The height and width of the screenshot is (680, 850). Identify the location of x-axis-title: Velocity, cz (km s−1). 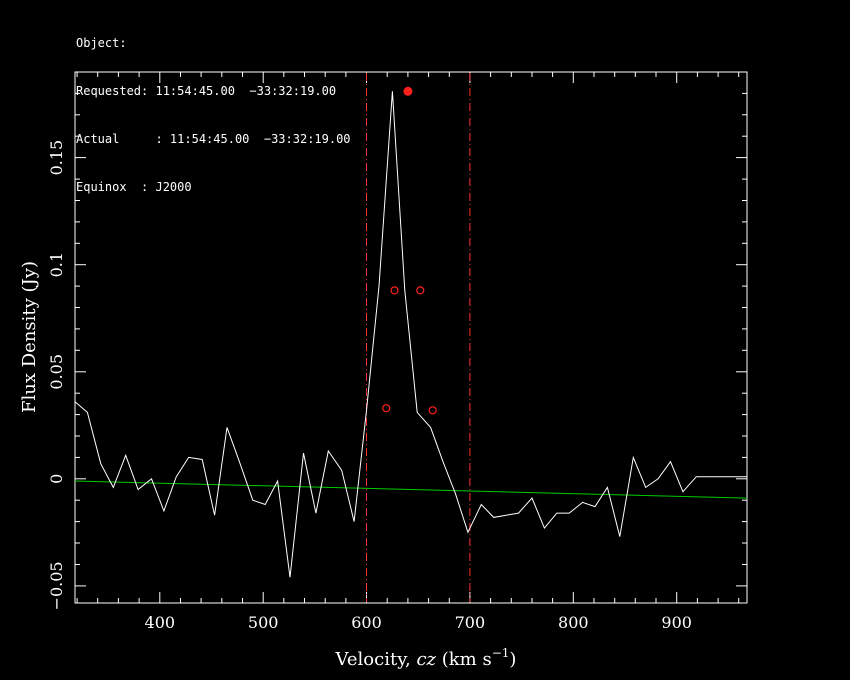
(426, 658).